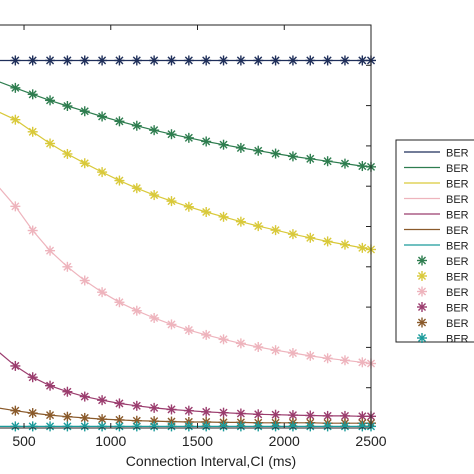 The width and height of the screenshot is (474, 474). I want to click on y-axis-ticks, so click(368, 226).